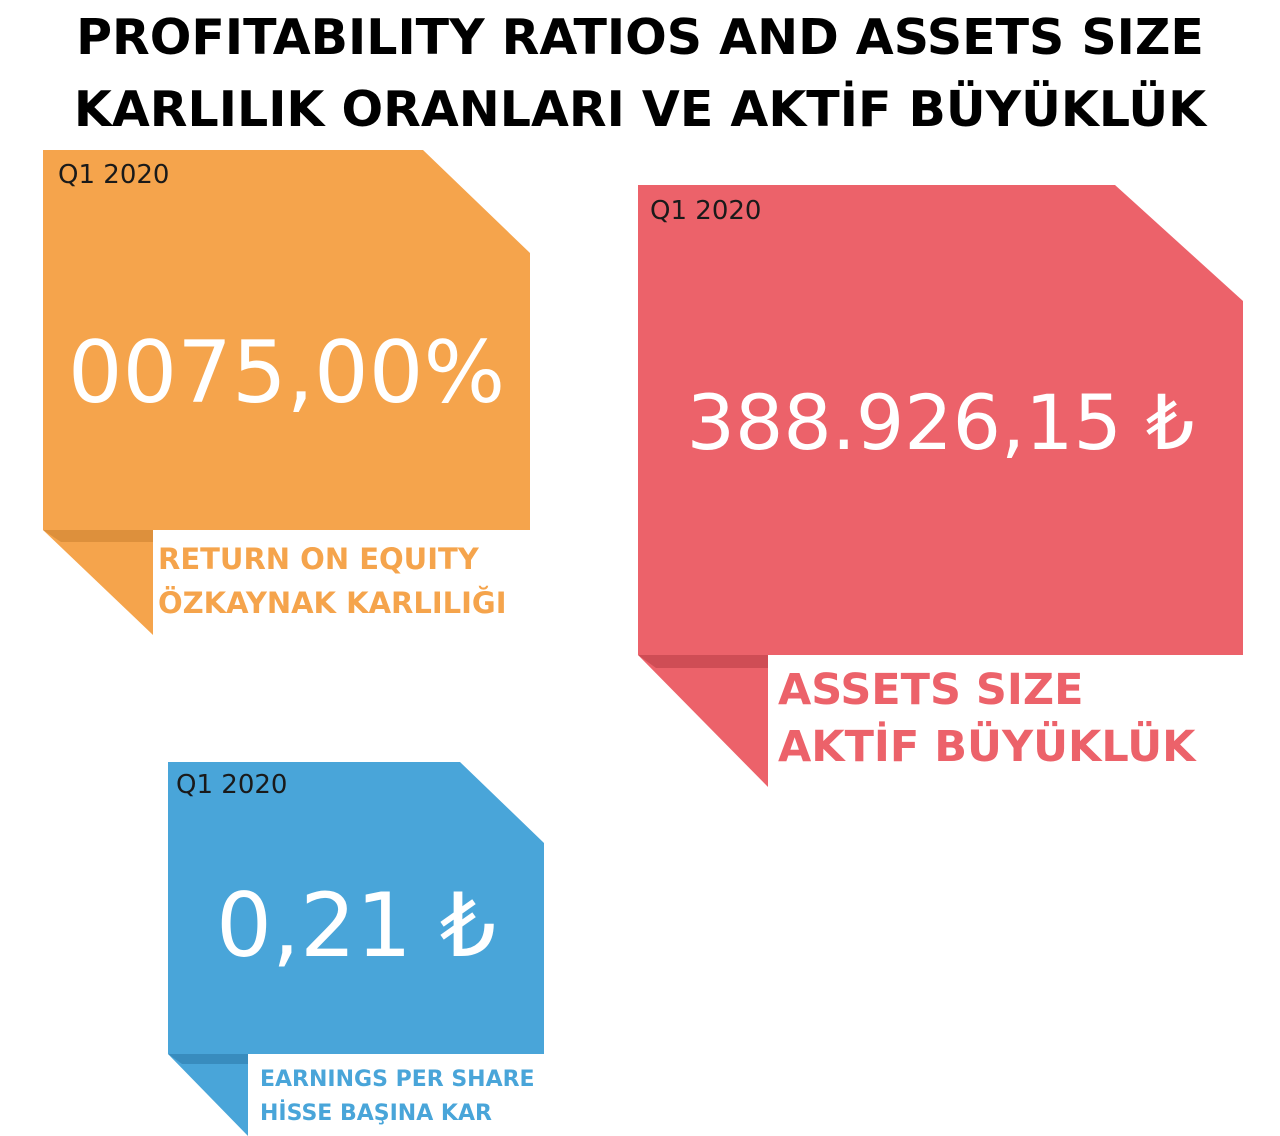 This screenshot has height=1136, width=1280. I want to click on roe-card-corner-stripe, so click(485, 193).